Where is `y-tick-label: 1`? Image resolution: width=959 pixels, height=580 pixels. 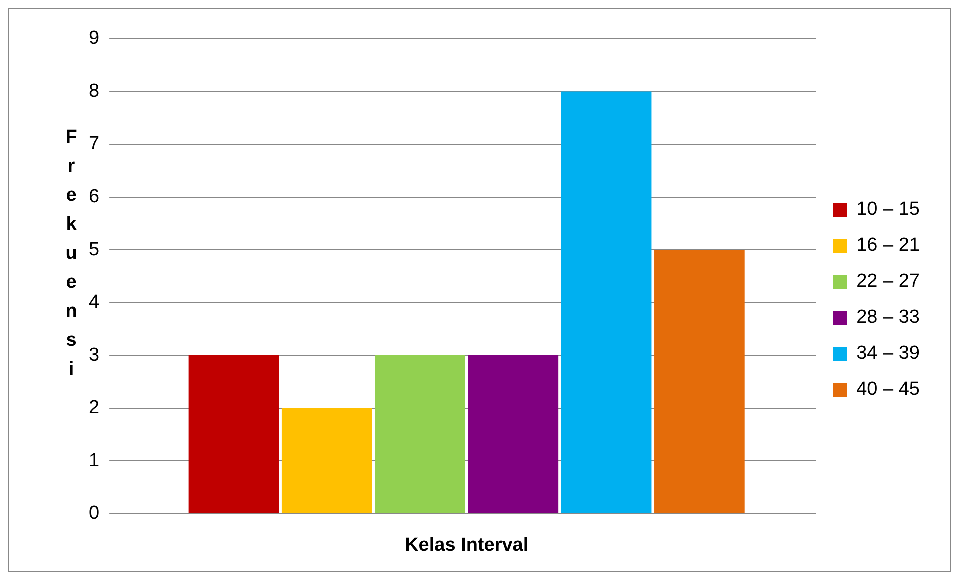 y-tick-label: 1 is located at coordinates (94, 461).